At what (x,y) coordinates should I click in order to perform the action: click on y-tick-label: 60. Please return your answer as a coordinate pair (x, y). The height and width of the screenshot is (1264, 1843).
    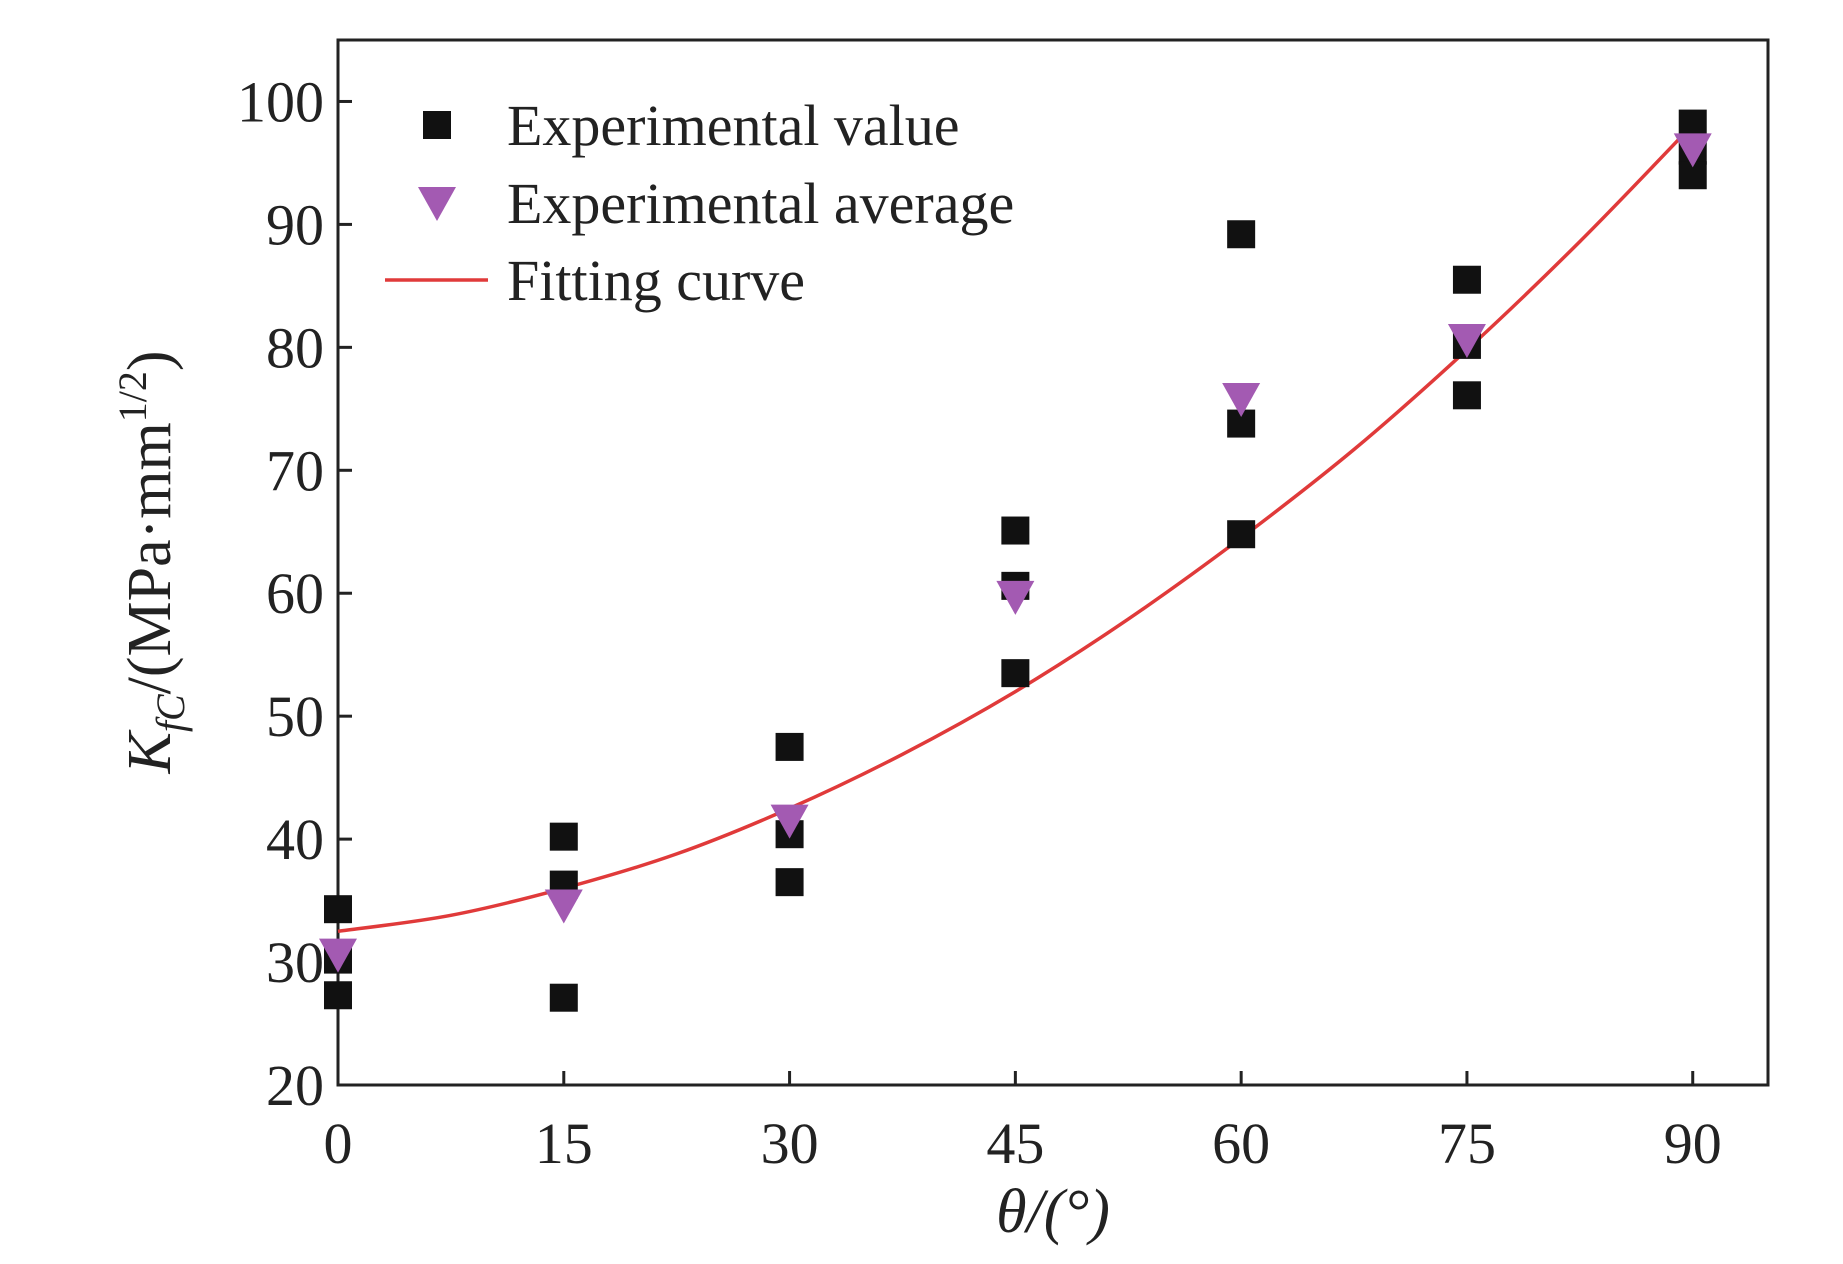
    Looking at the image, I should click on (295, 593).